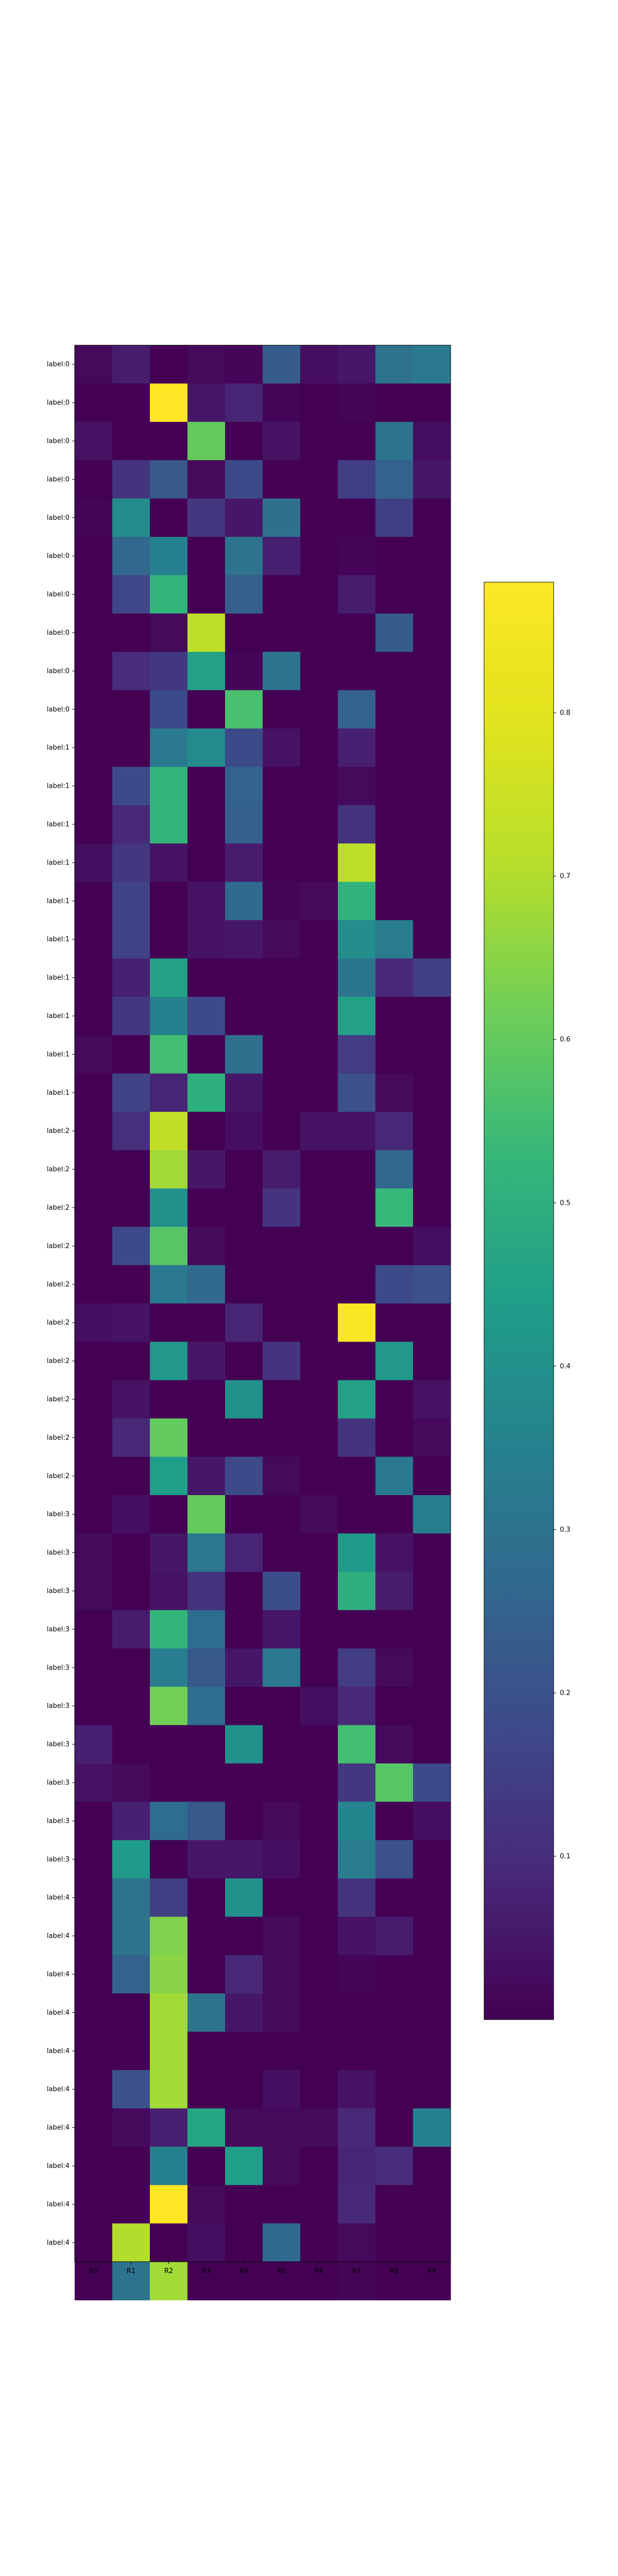 The height and width of the screenshot is (2576, 618). Describe the element at coordinates (565, 713) in the screenshot. I see `colorbar-tick-label: 0.8` at that location.